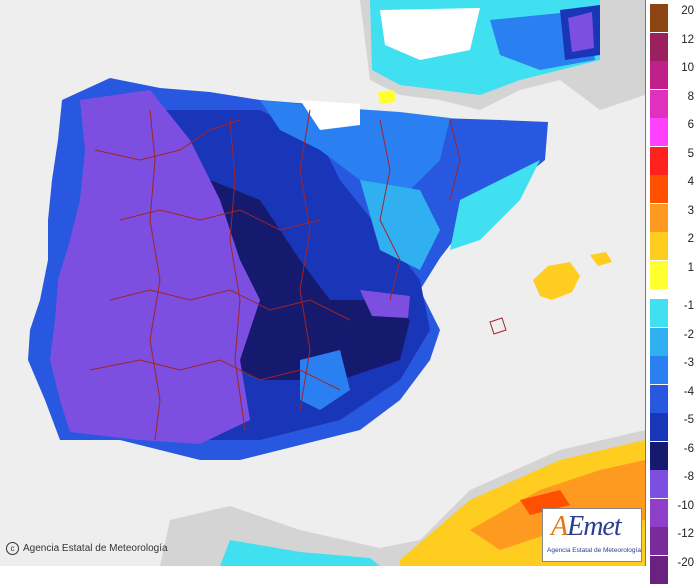  I want to click on credit-line: c Agencia Estatal de Meteorología, so click(87, 548).